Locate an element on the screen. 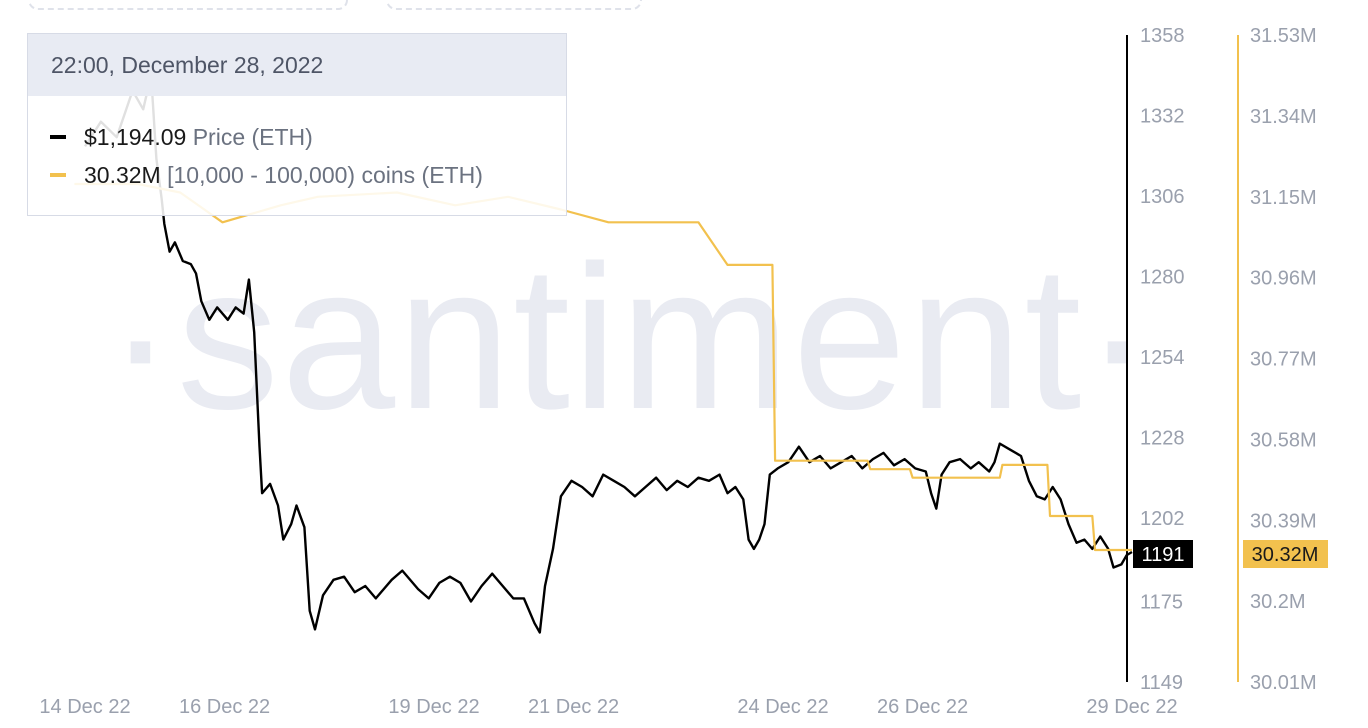  holders-legend-swatch is located at coordinates (58, 174).